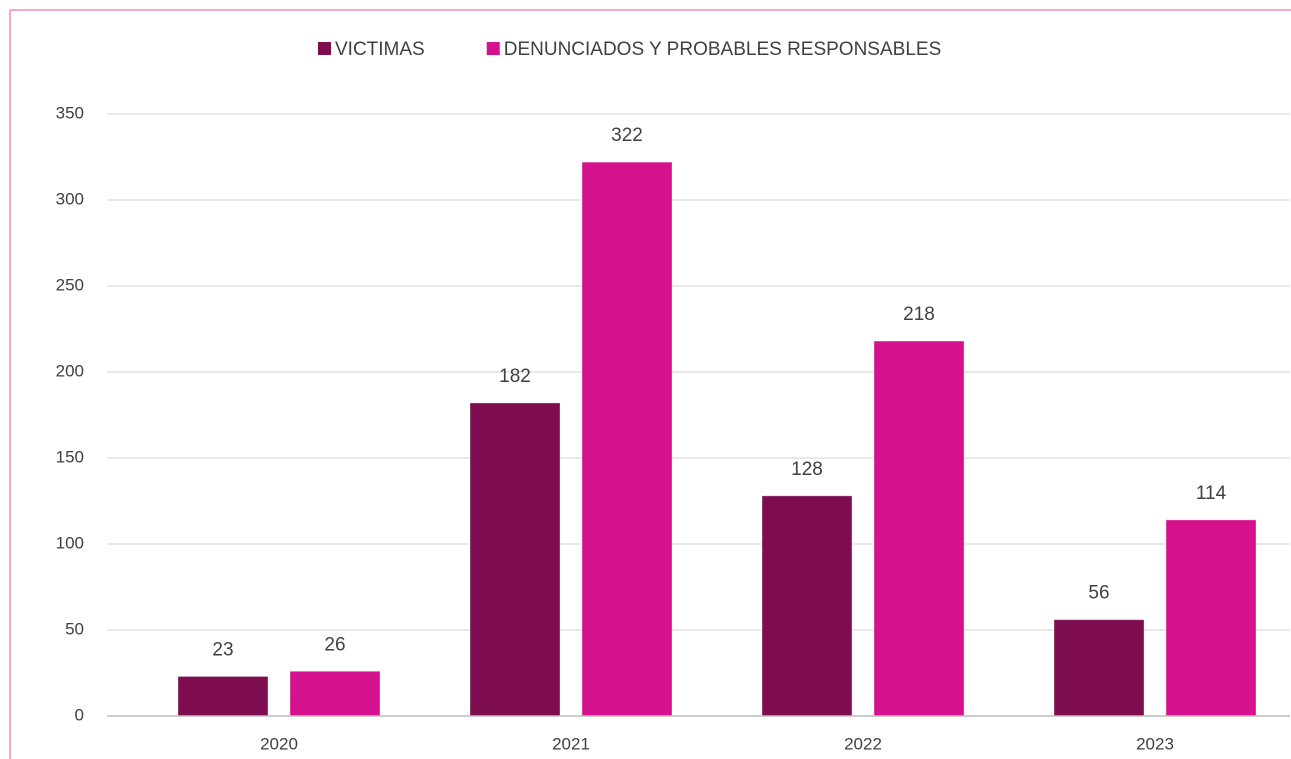 The height and width of the screenshot is (759, 1291). Describe the element at coordinates (222, 649) in the screenshot. I see `value-label: 23` at that location.